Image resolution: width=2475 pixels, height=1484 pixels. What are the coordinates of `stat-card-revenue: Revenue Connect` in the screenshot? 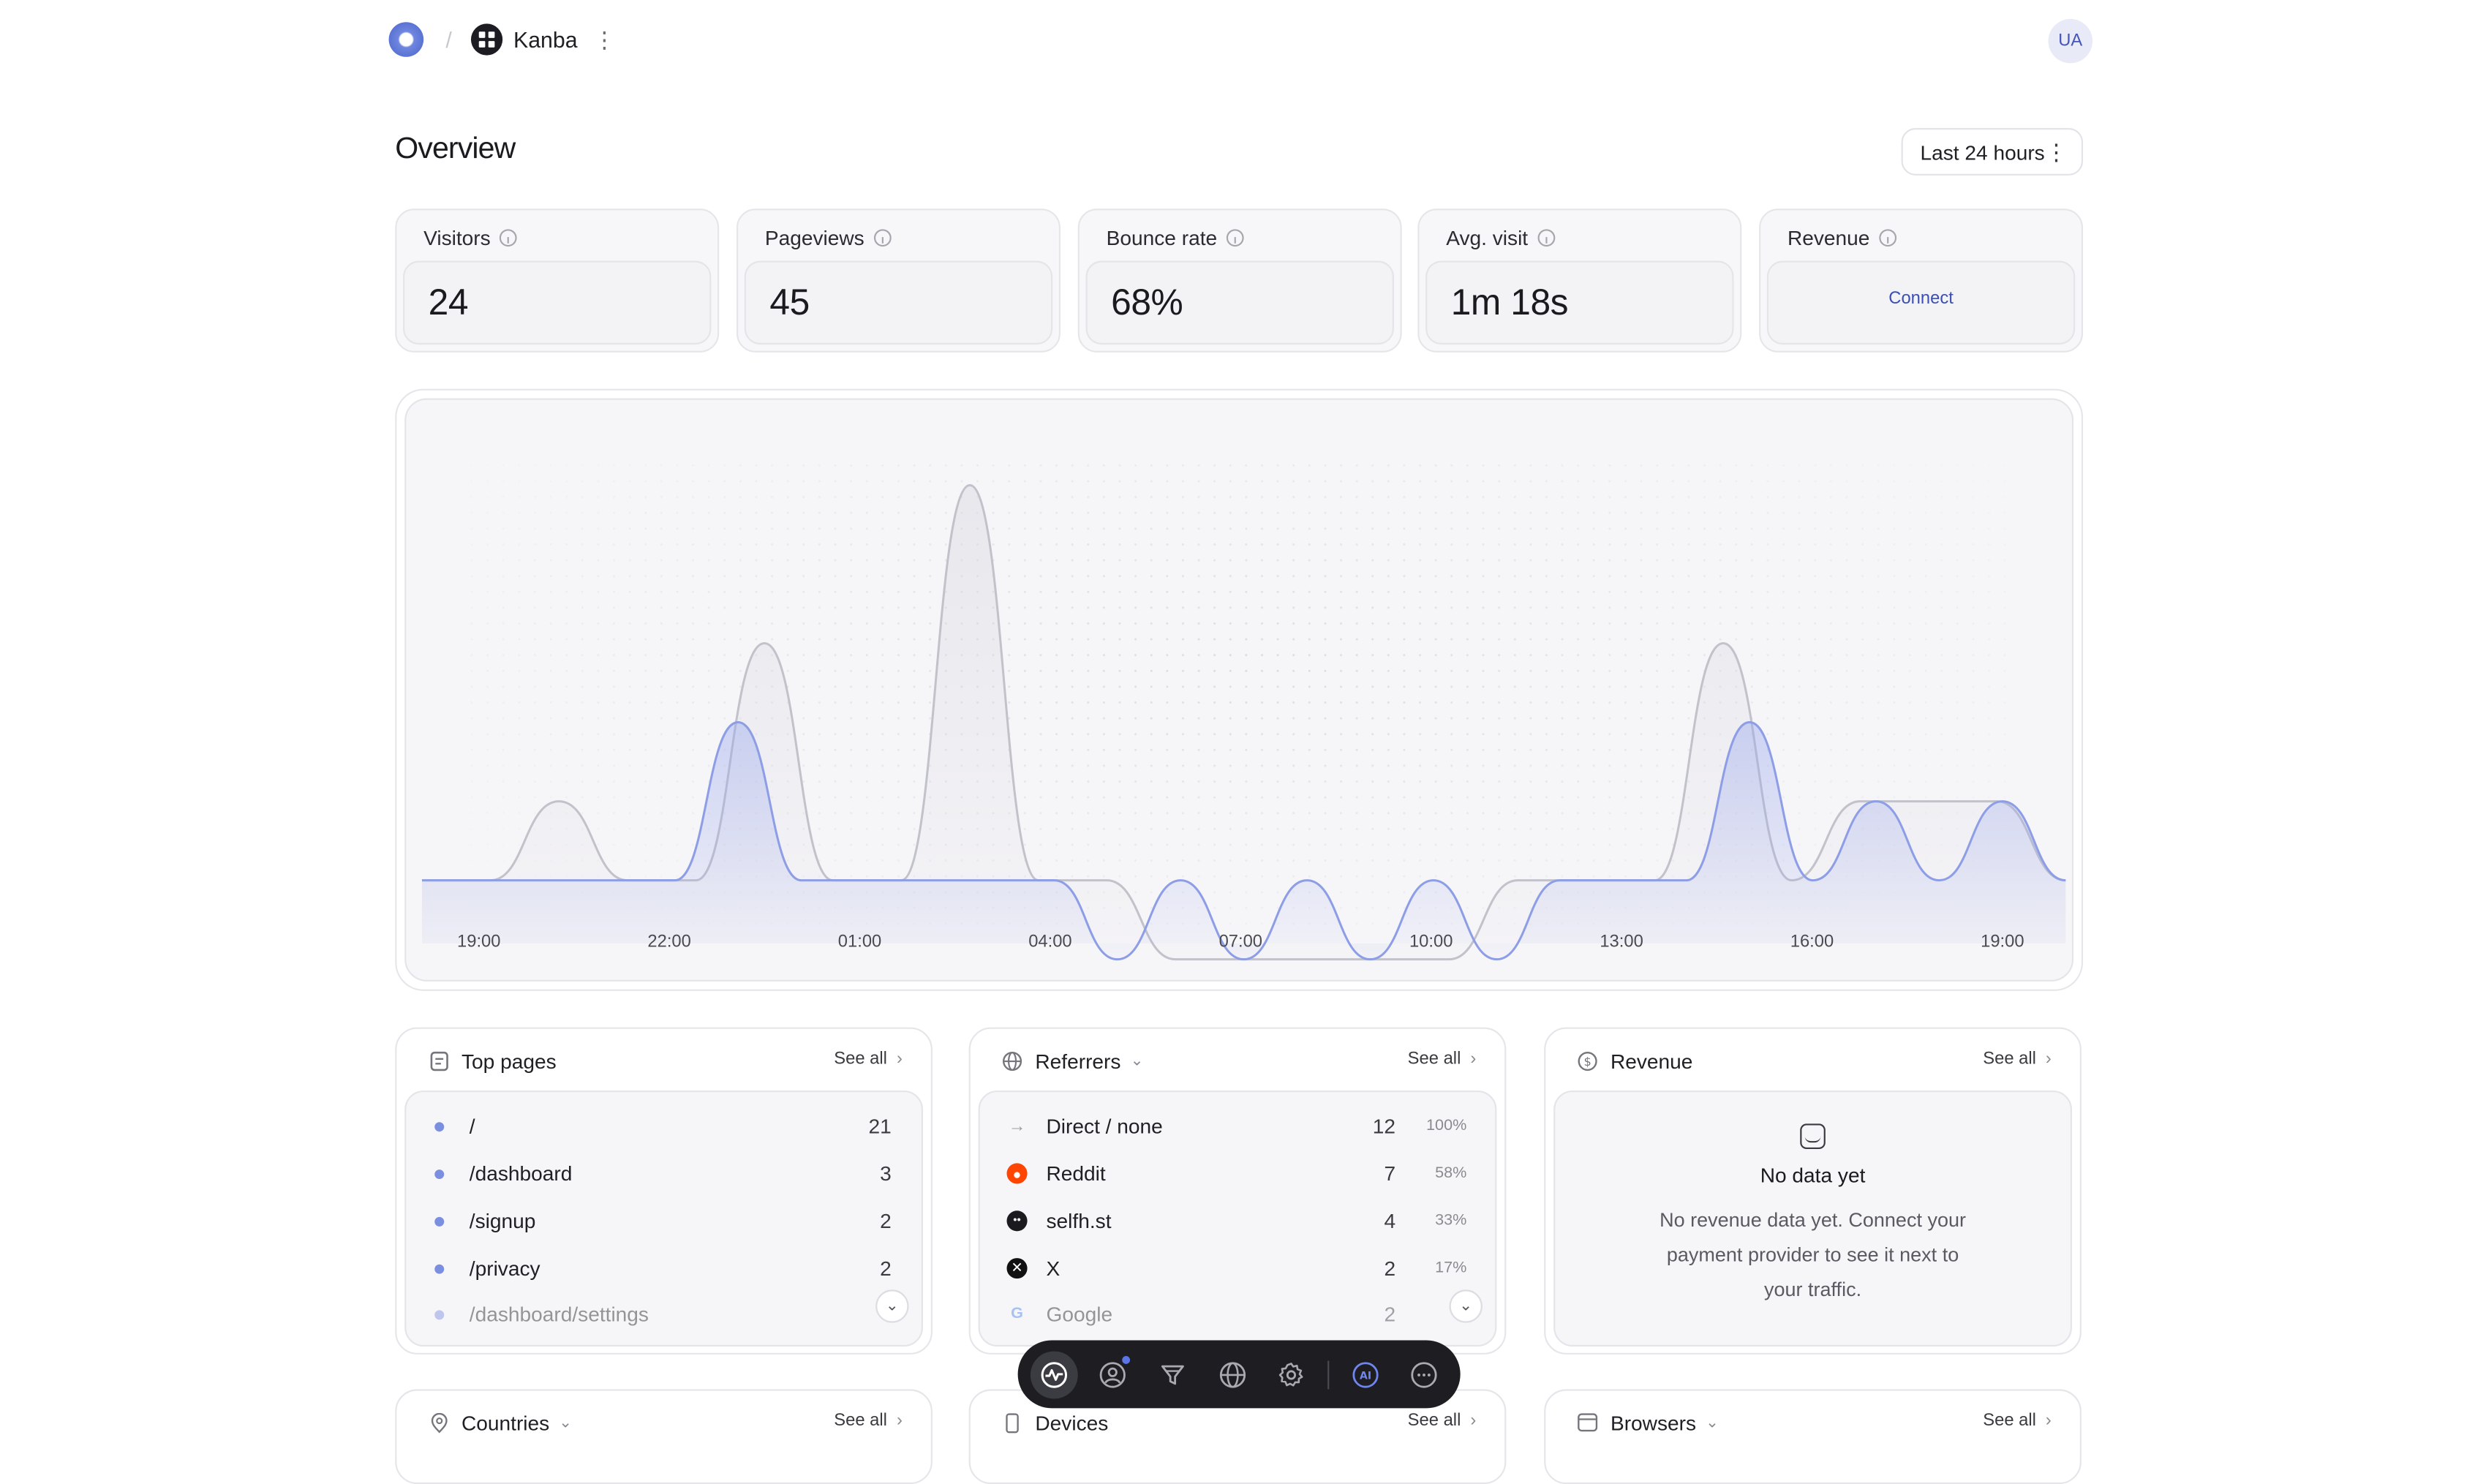 It's located at (1921, 280).